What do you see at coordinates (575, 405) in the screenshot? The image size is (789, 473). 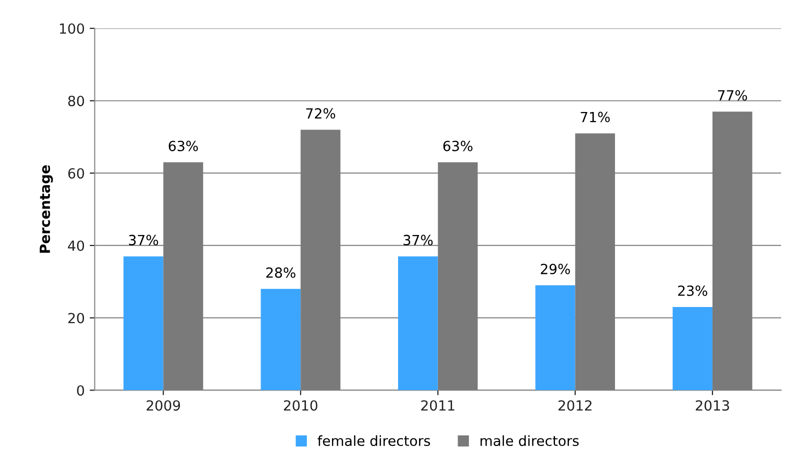 I see `x-tick-label: 2012` at bounding box center [575, 405].